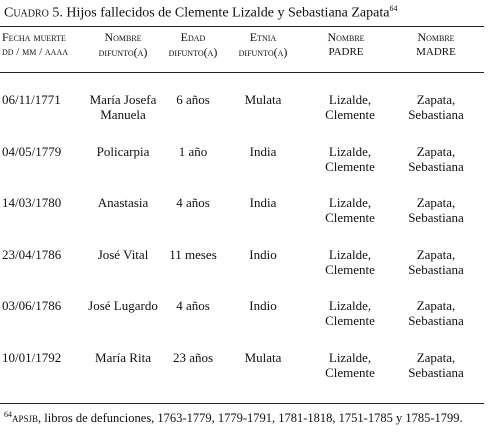 The height and width of the screenshot is (438, 489). What do you see at coordinates (32, 151) in the screenshot?
I see `table-cell: 04/05/1779` at bounding box center [32, 151].